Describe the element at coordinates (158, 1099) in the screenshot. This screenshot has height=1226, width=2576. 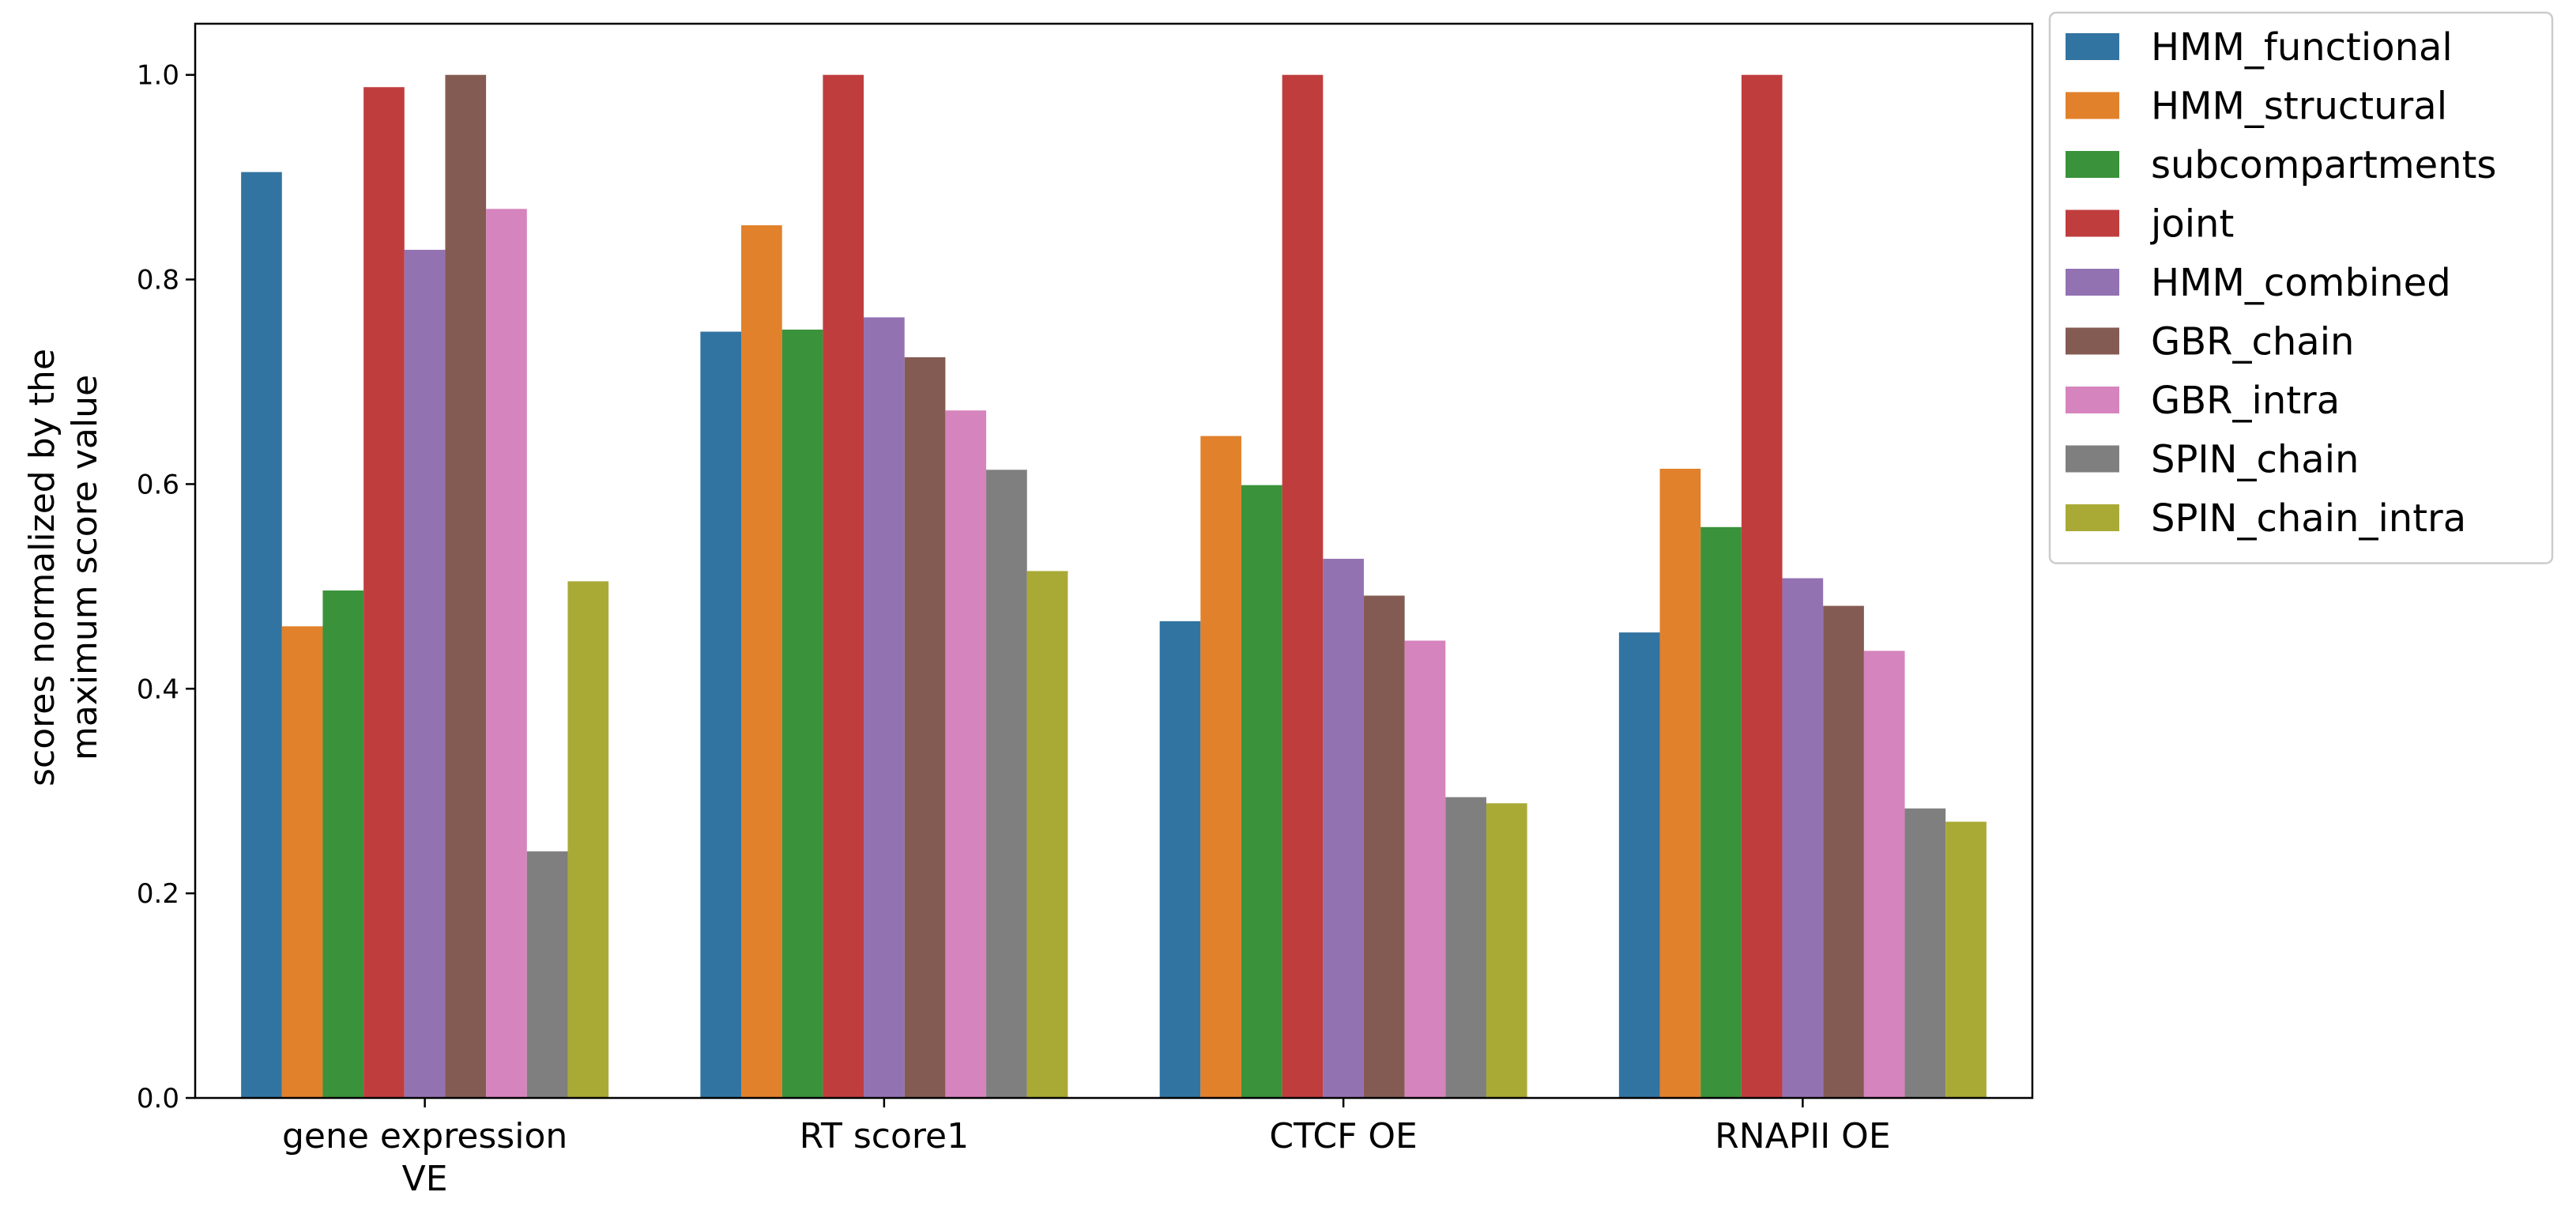
I see `y-tick-label: 0.0` at that location.